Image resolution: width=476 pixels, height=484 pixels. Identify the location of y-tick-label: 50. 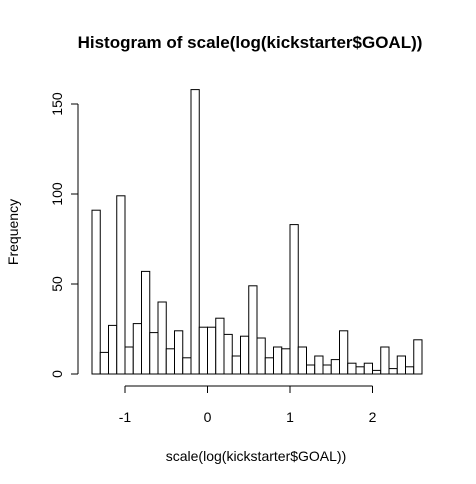
(57, 284).